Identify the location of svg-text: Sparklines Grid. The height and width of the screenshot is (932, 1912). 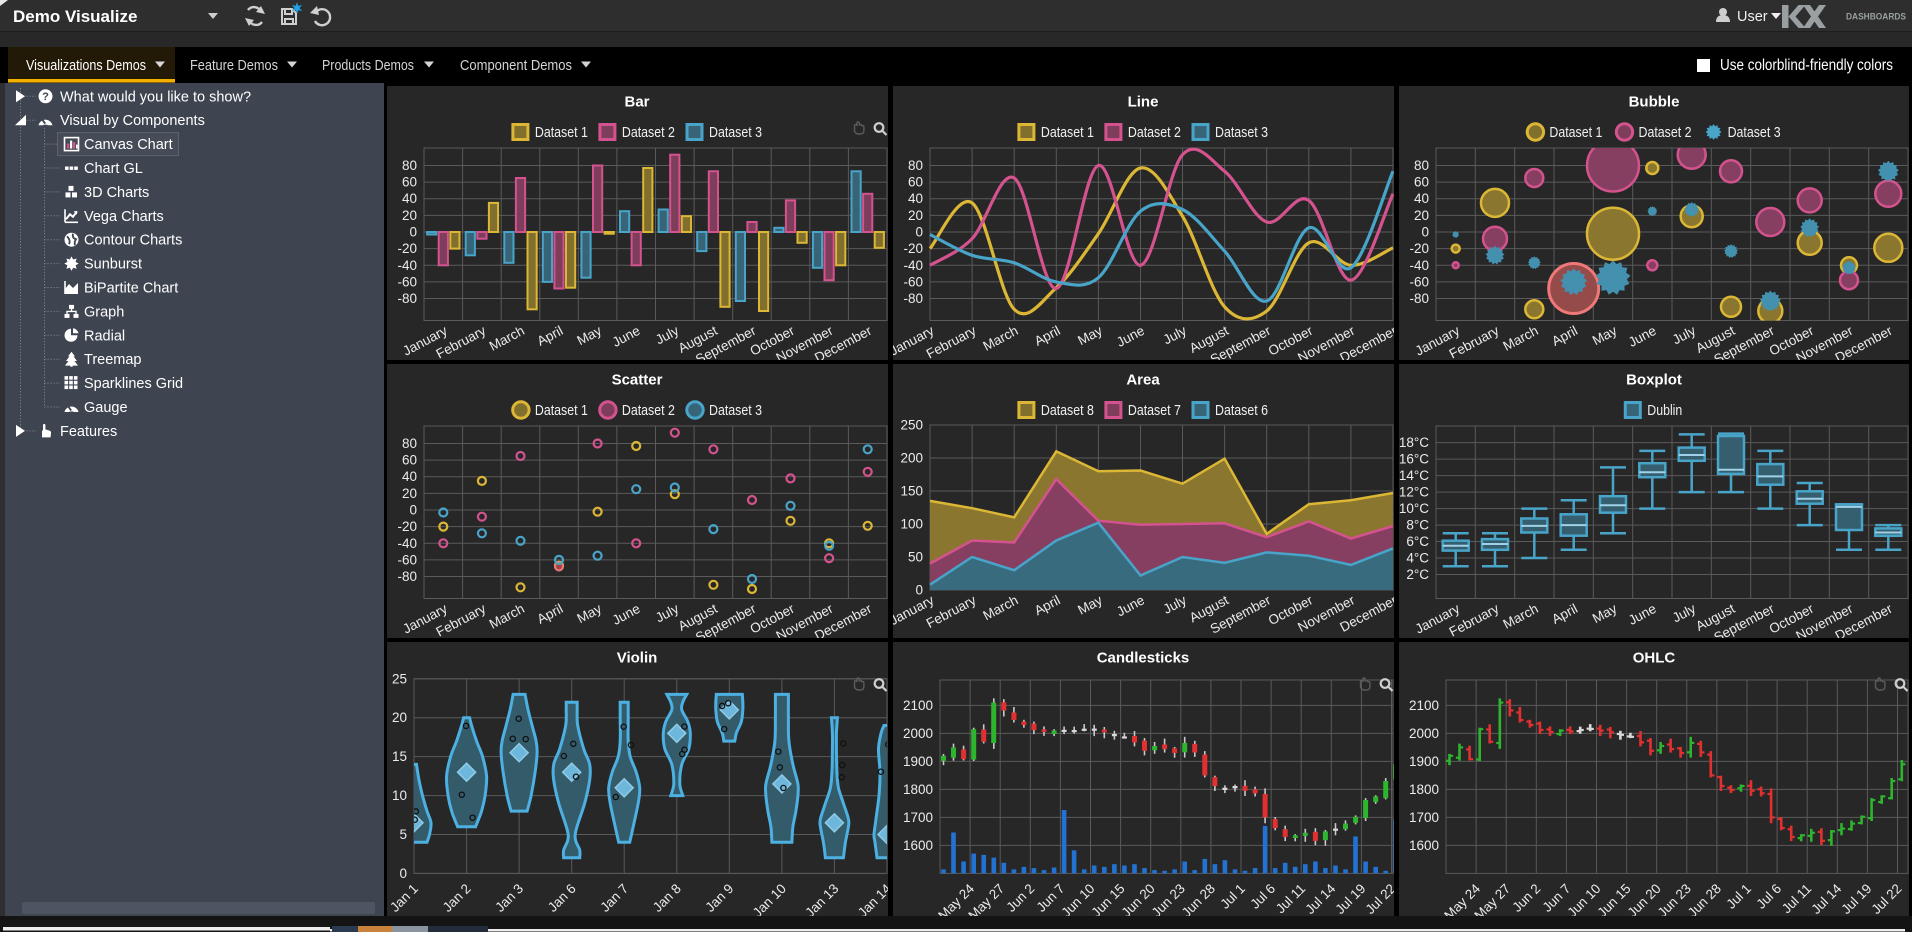
(133, 384).